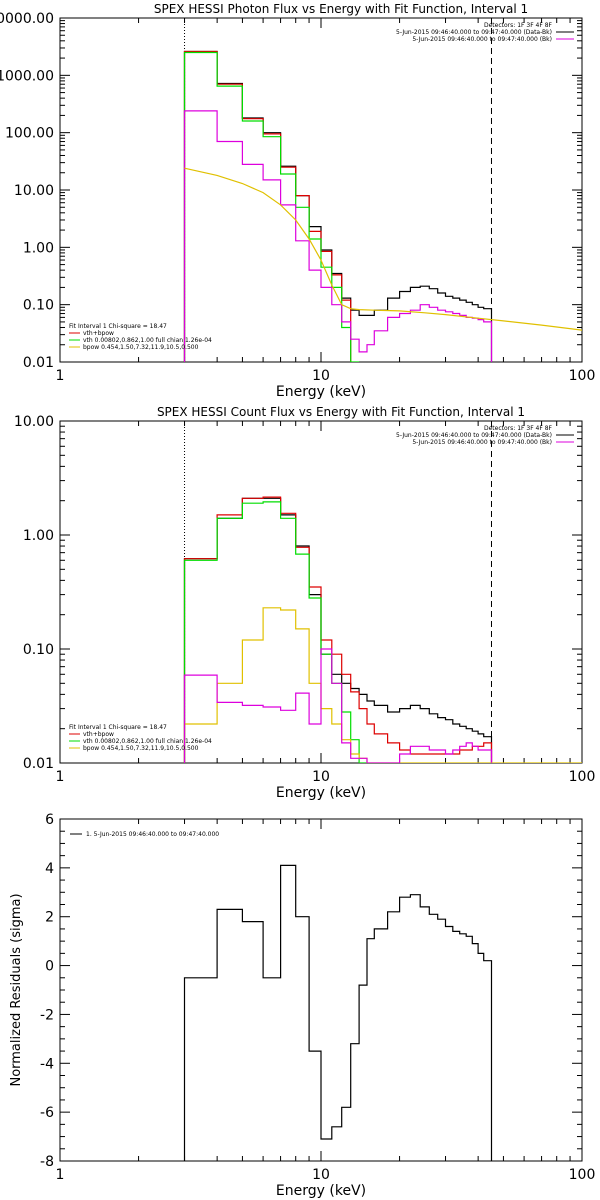 This screenshot has height=1200, width=600. Describe the element at coordinates (49, 820) in the screenshot. I see `y-tick-label: 6` at that location.